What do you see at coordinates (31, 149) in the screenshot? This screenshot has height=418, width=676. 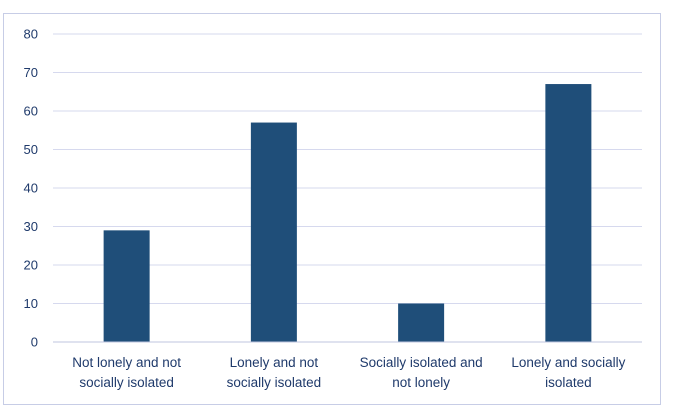 I see `y-tick-label: 50` at bounding box center [31, 149].